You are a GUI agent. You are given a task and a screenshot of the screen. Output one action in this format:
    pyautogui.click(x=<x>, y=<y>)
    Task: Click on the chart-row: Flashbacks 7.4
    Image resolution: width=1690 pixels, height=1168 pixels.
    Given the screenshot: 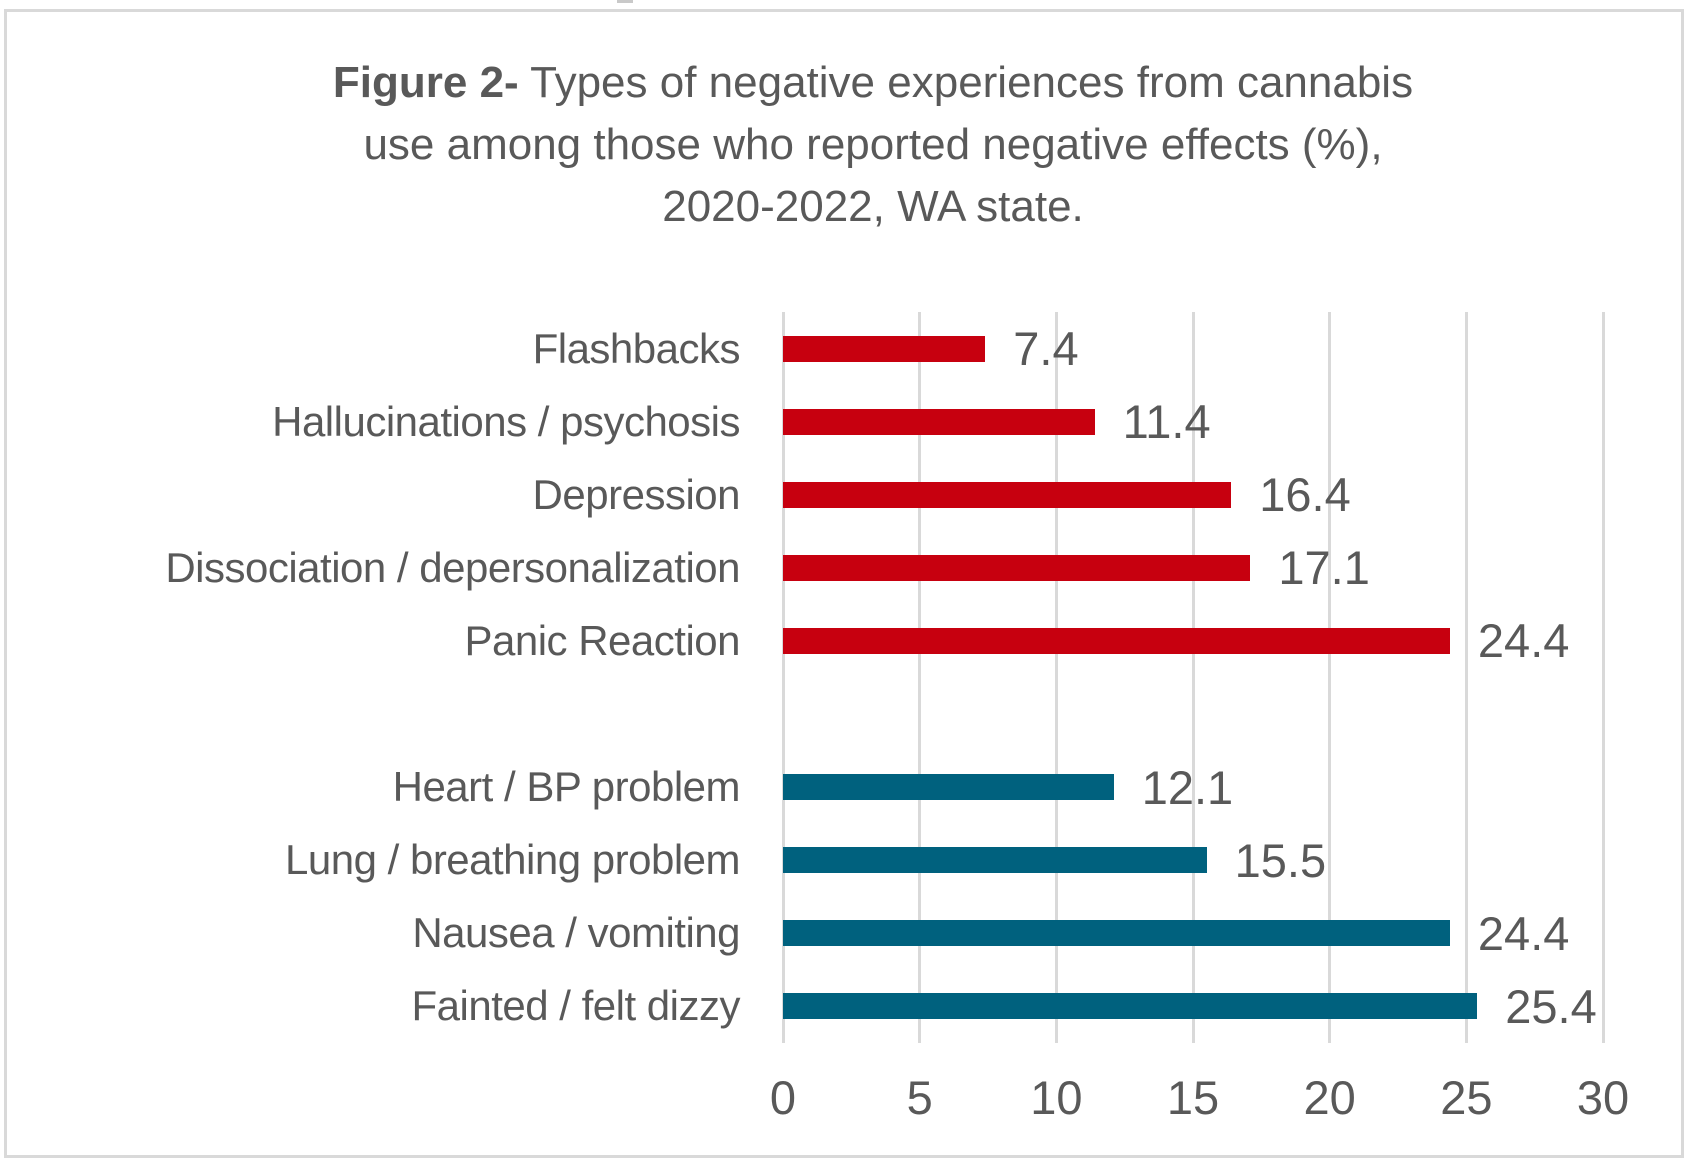 What is the action you would take?
    pyautogui.click(x=845, y=348)
    